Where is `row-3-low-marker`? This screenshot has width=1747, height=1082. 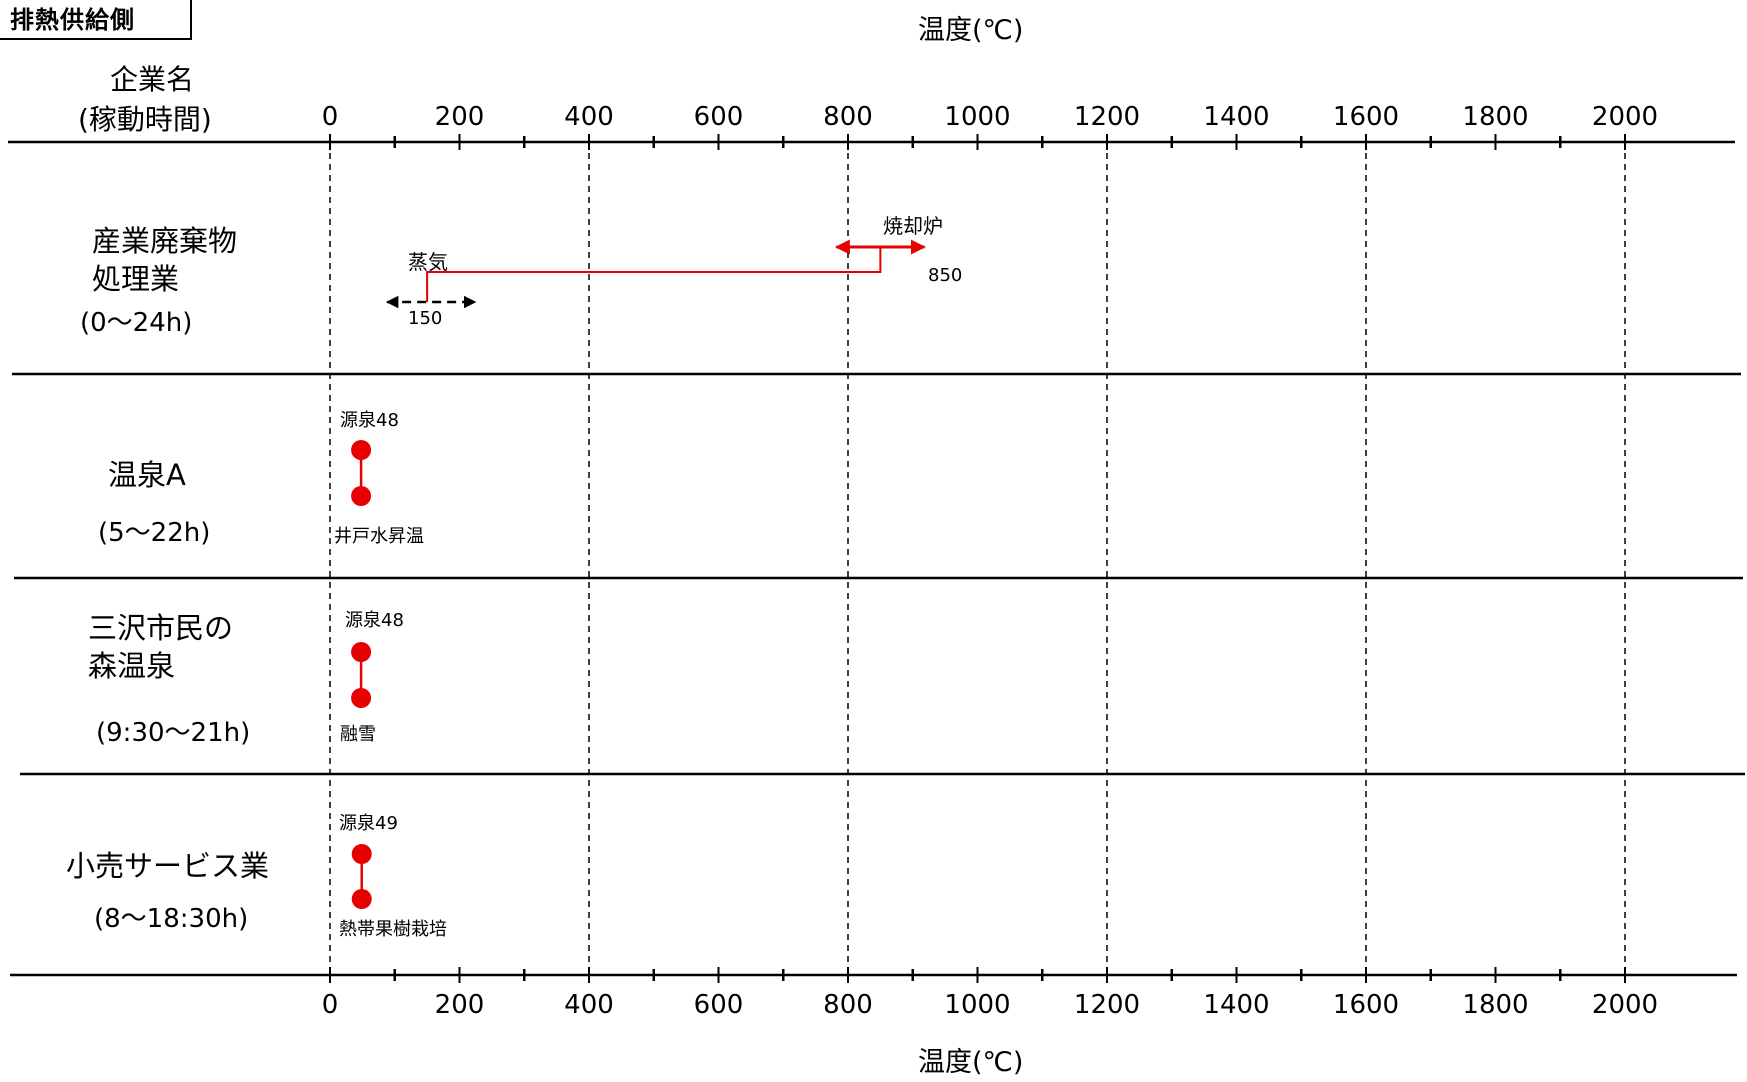
row-3-low-marker is located at coordinates (361, 698).